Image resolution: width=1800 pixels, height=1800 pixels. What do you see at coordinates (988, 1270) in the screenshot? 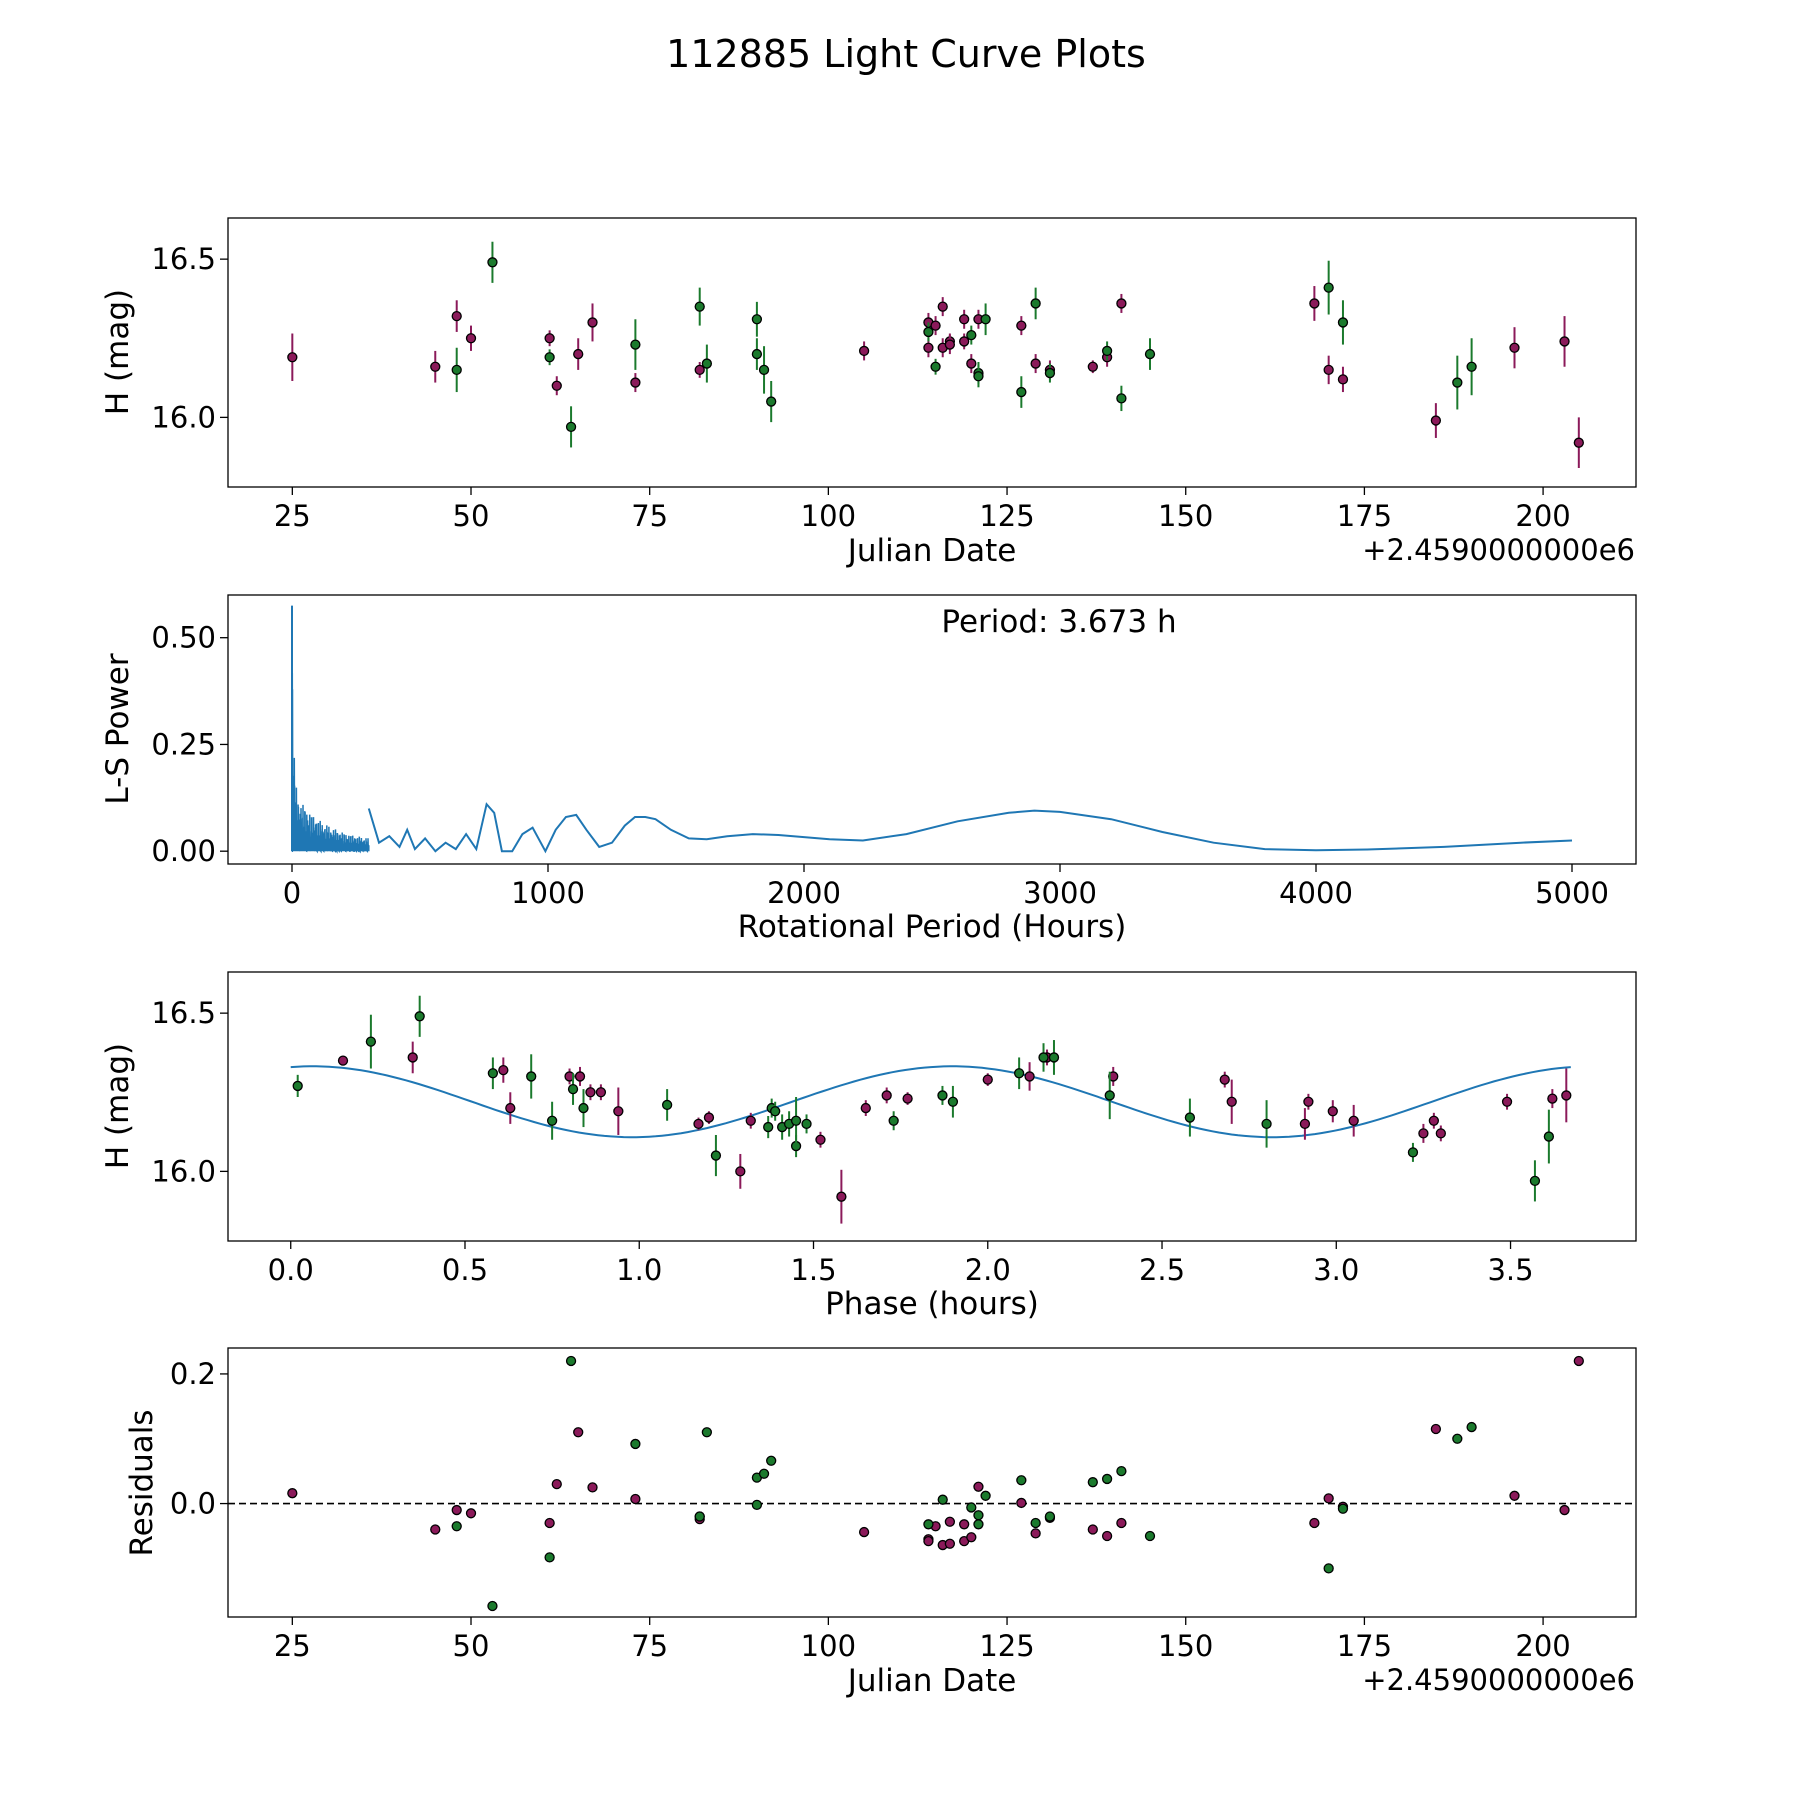
I see `x-tick-label: 2.0` at bounding box center [988, 1270].